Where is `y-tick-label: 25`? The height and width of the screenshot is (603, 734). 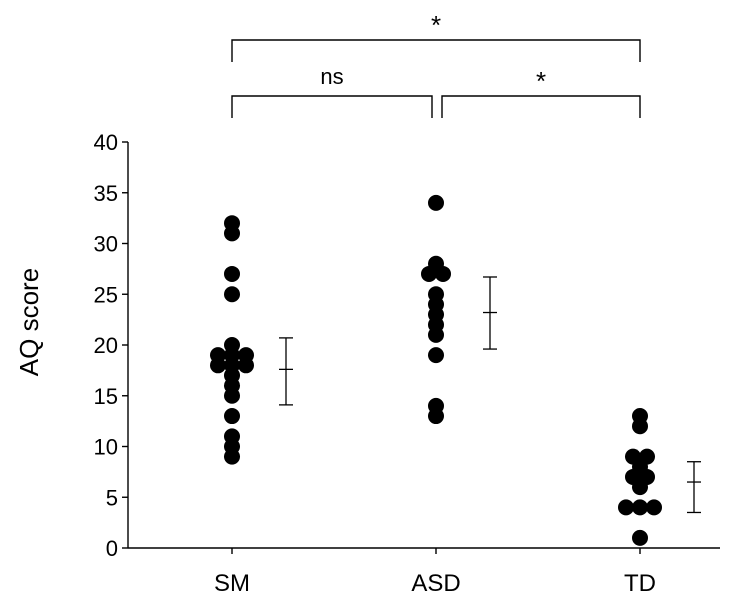 y-tick-label: 25 is located at coordinates (106, 294).